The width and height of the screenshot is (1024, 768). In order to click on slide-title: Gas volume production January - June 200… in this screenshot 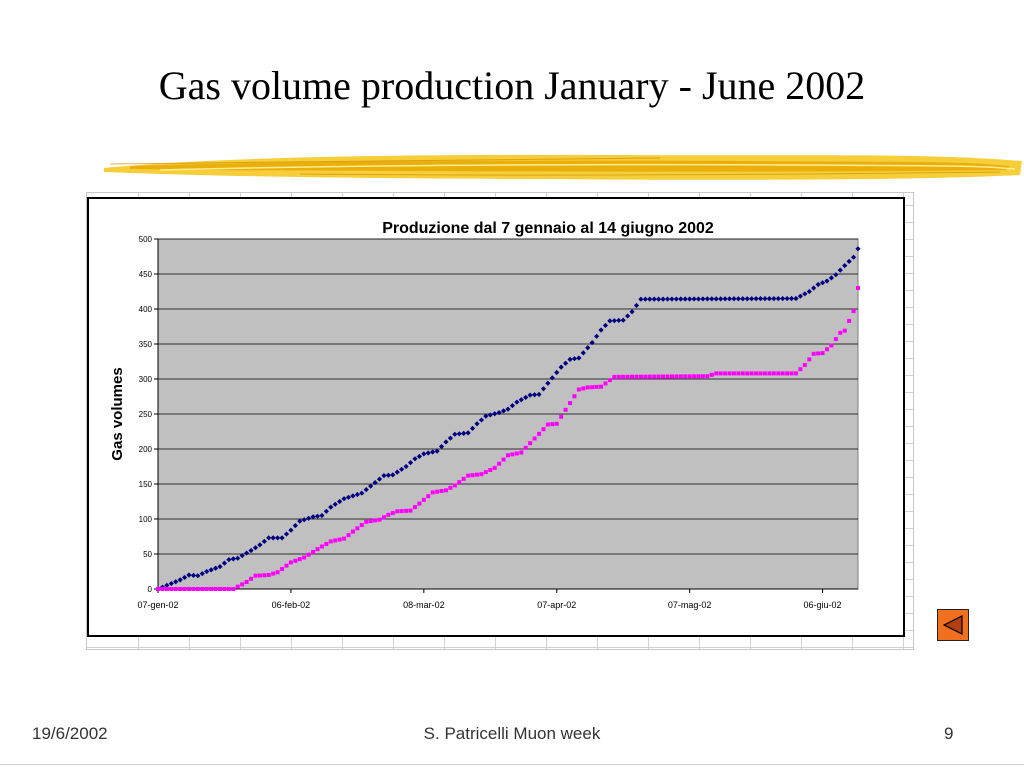, I will do `click(512, 85)`.